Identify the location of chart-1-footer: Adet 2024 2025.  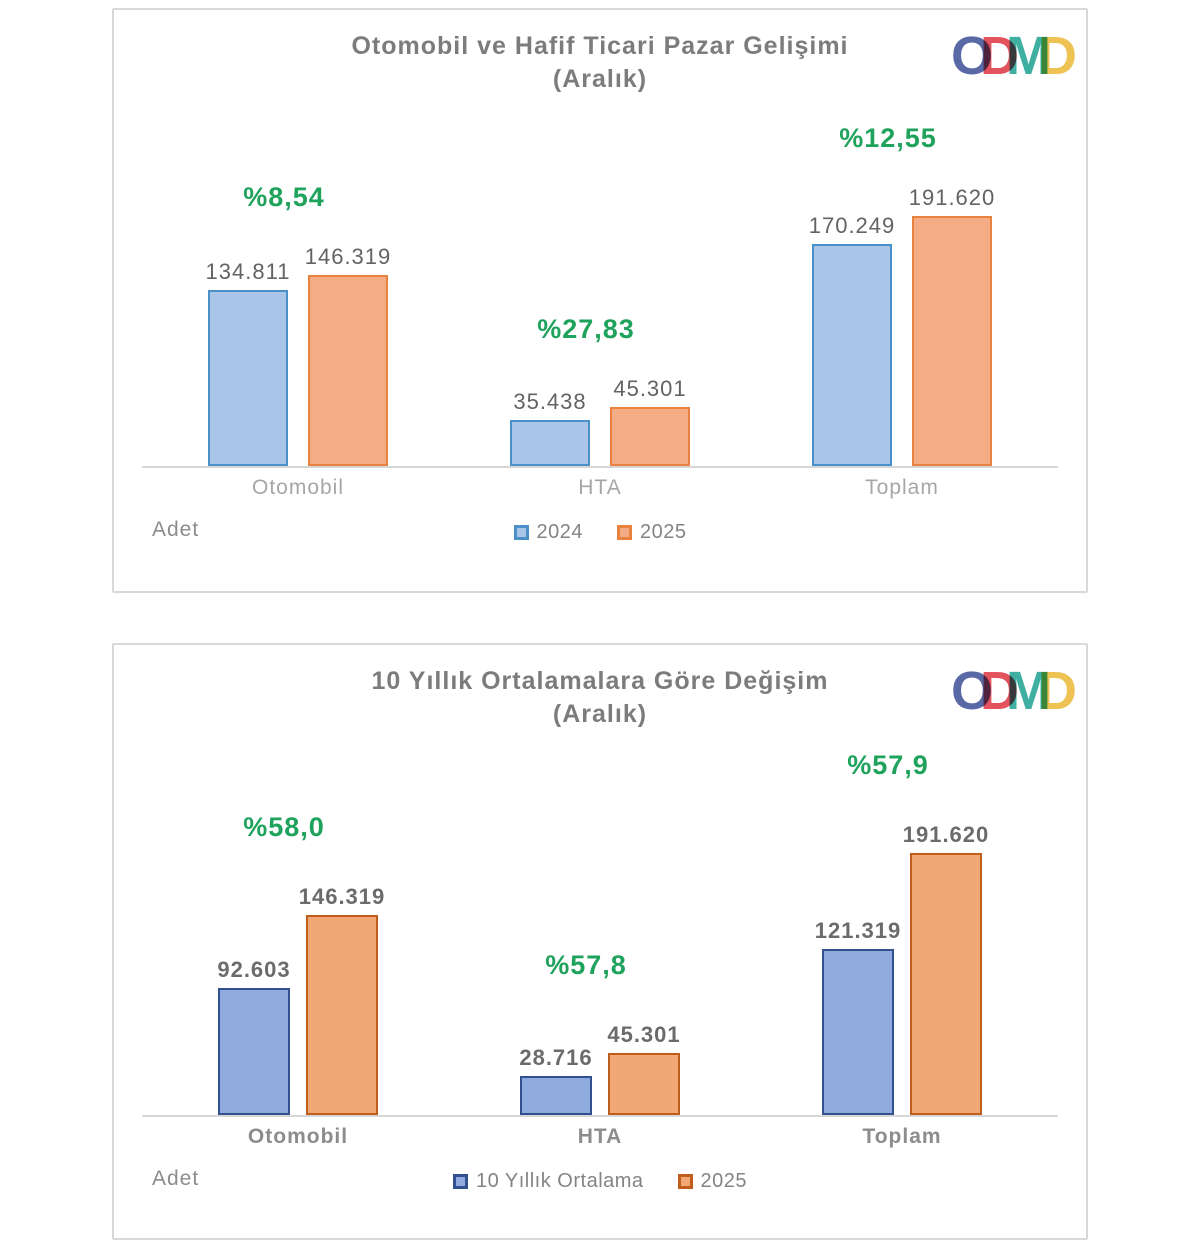
(600, 532).